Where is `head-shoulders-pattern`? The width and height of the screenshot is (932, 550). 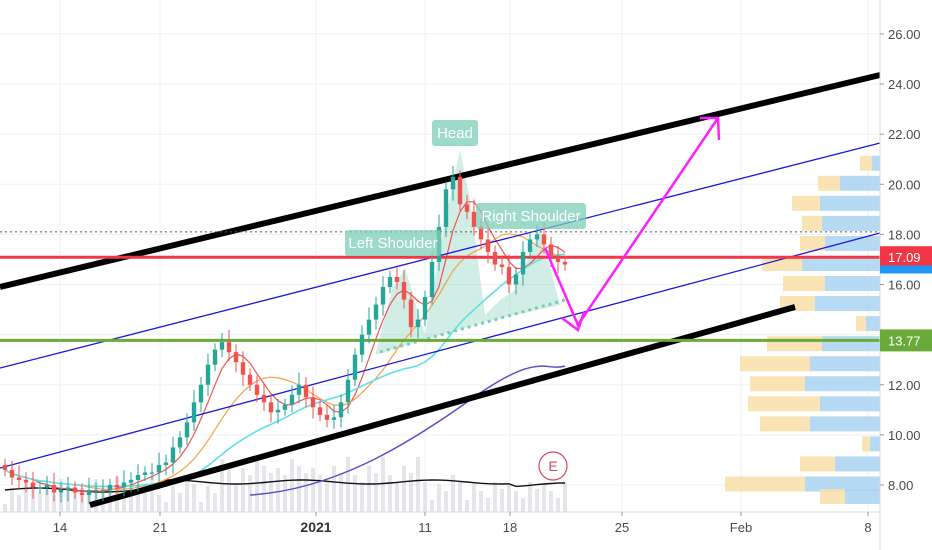
head-shoulders-pattern is located at coordinates (470, 252).